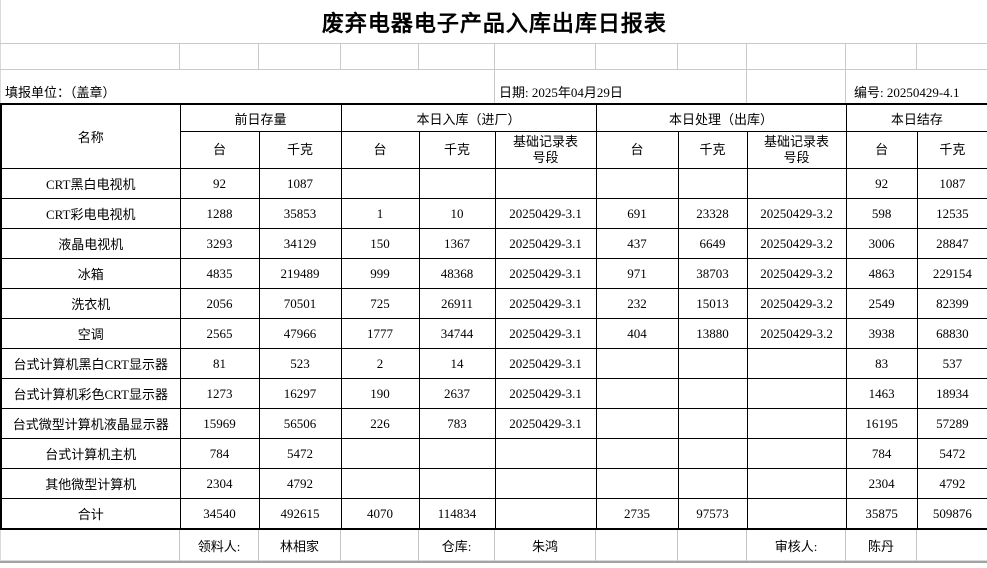  I want to click on data-cell: 691, so click(637, 213).